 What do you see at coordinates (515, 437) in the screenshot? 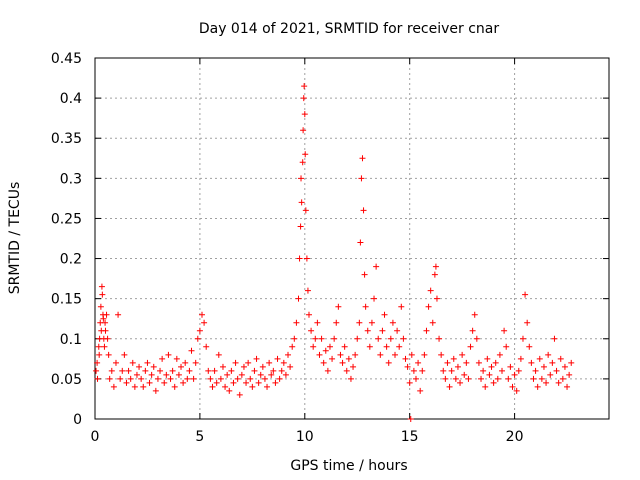
I see `x-tick-label: 20` at bounding box center [515, 437].